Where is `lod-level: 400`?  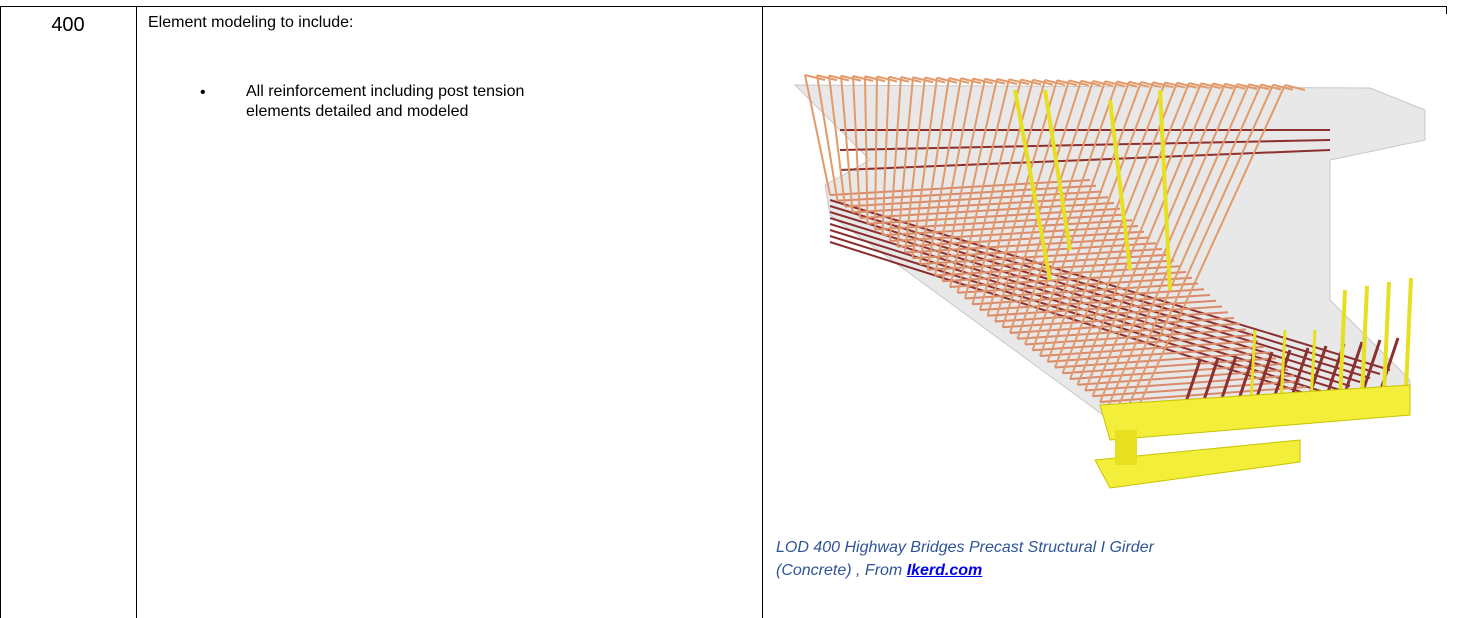 lod-level: 400 is located at coordinates (68, 25).